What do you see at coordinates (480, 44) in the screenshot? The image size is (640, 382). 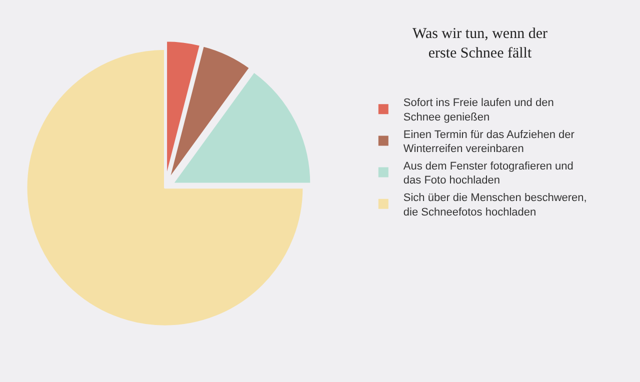 I see `chart-title: Was wir tun, wenn der erste Schnee fällt` at bounding box center [480, 44].